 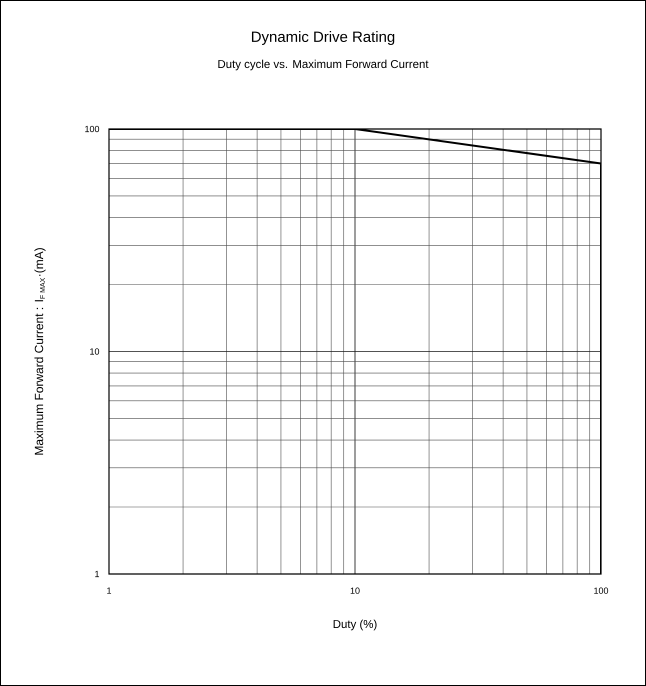 What do you see at coordinates (355, 591) in the screenshot?
I see `x-tick-label: 10` at bounding box center [355, 591].